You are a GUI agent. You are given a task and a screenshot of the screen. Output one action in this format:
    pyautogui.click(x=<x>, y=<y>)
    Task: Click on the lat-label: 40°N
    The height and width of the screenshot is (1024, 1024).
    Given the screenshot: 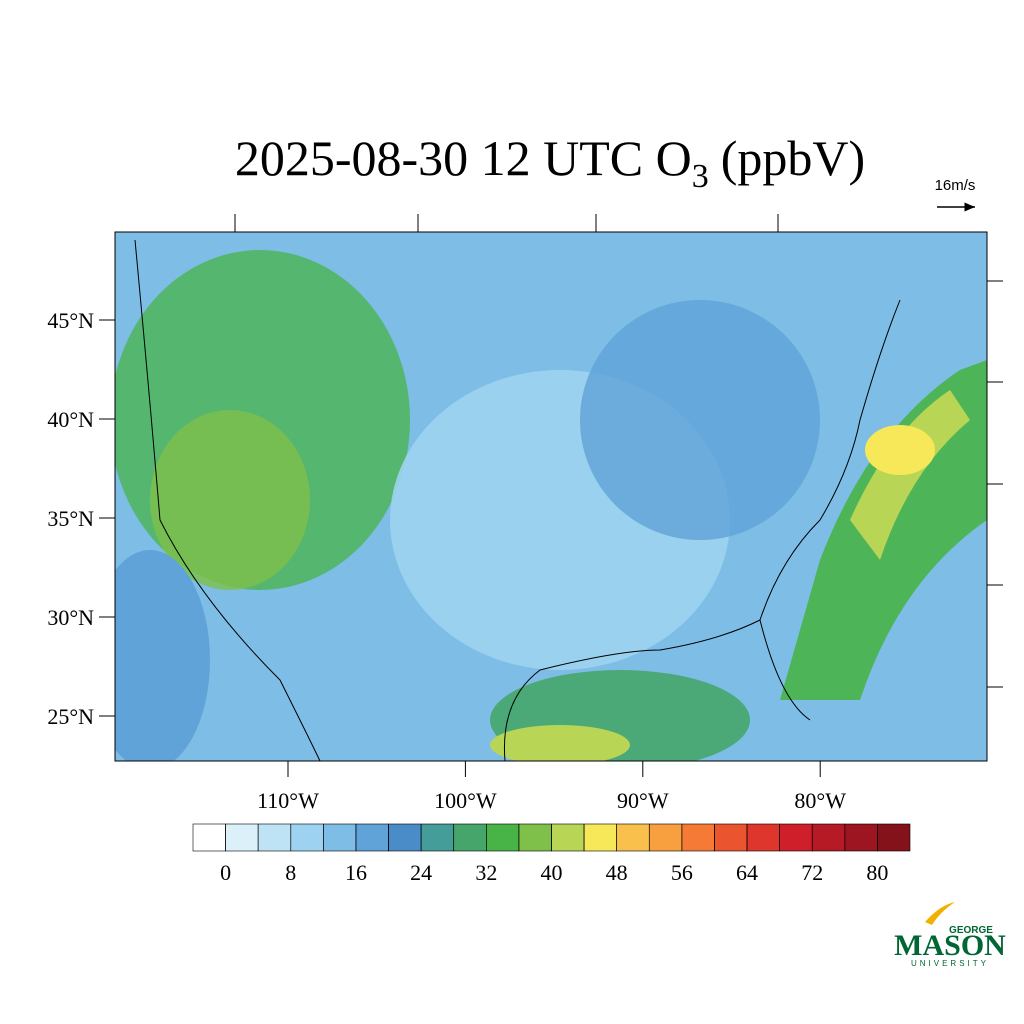 What is the action you would take?
    pyautogui.click(x=70, y=419)
    